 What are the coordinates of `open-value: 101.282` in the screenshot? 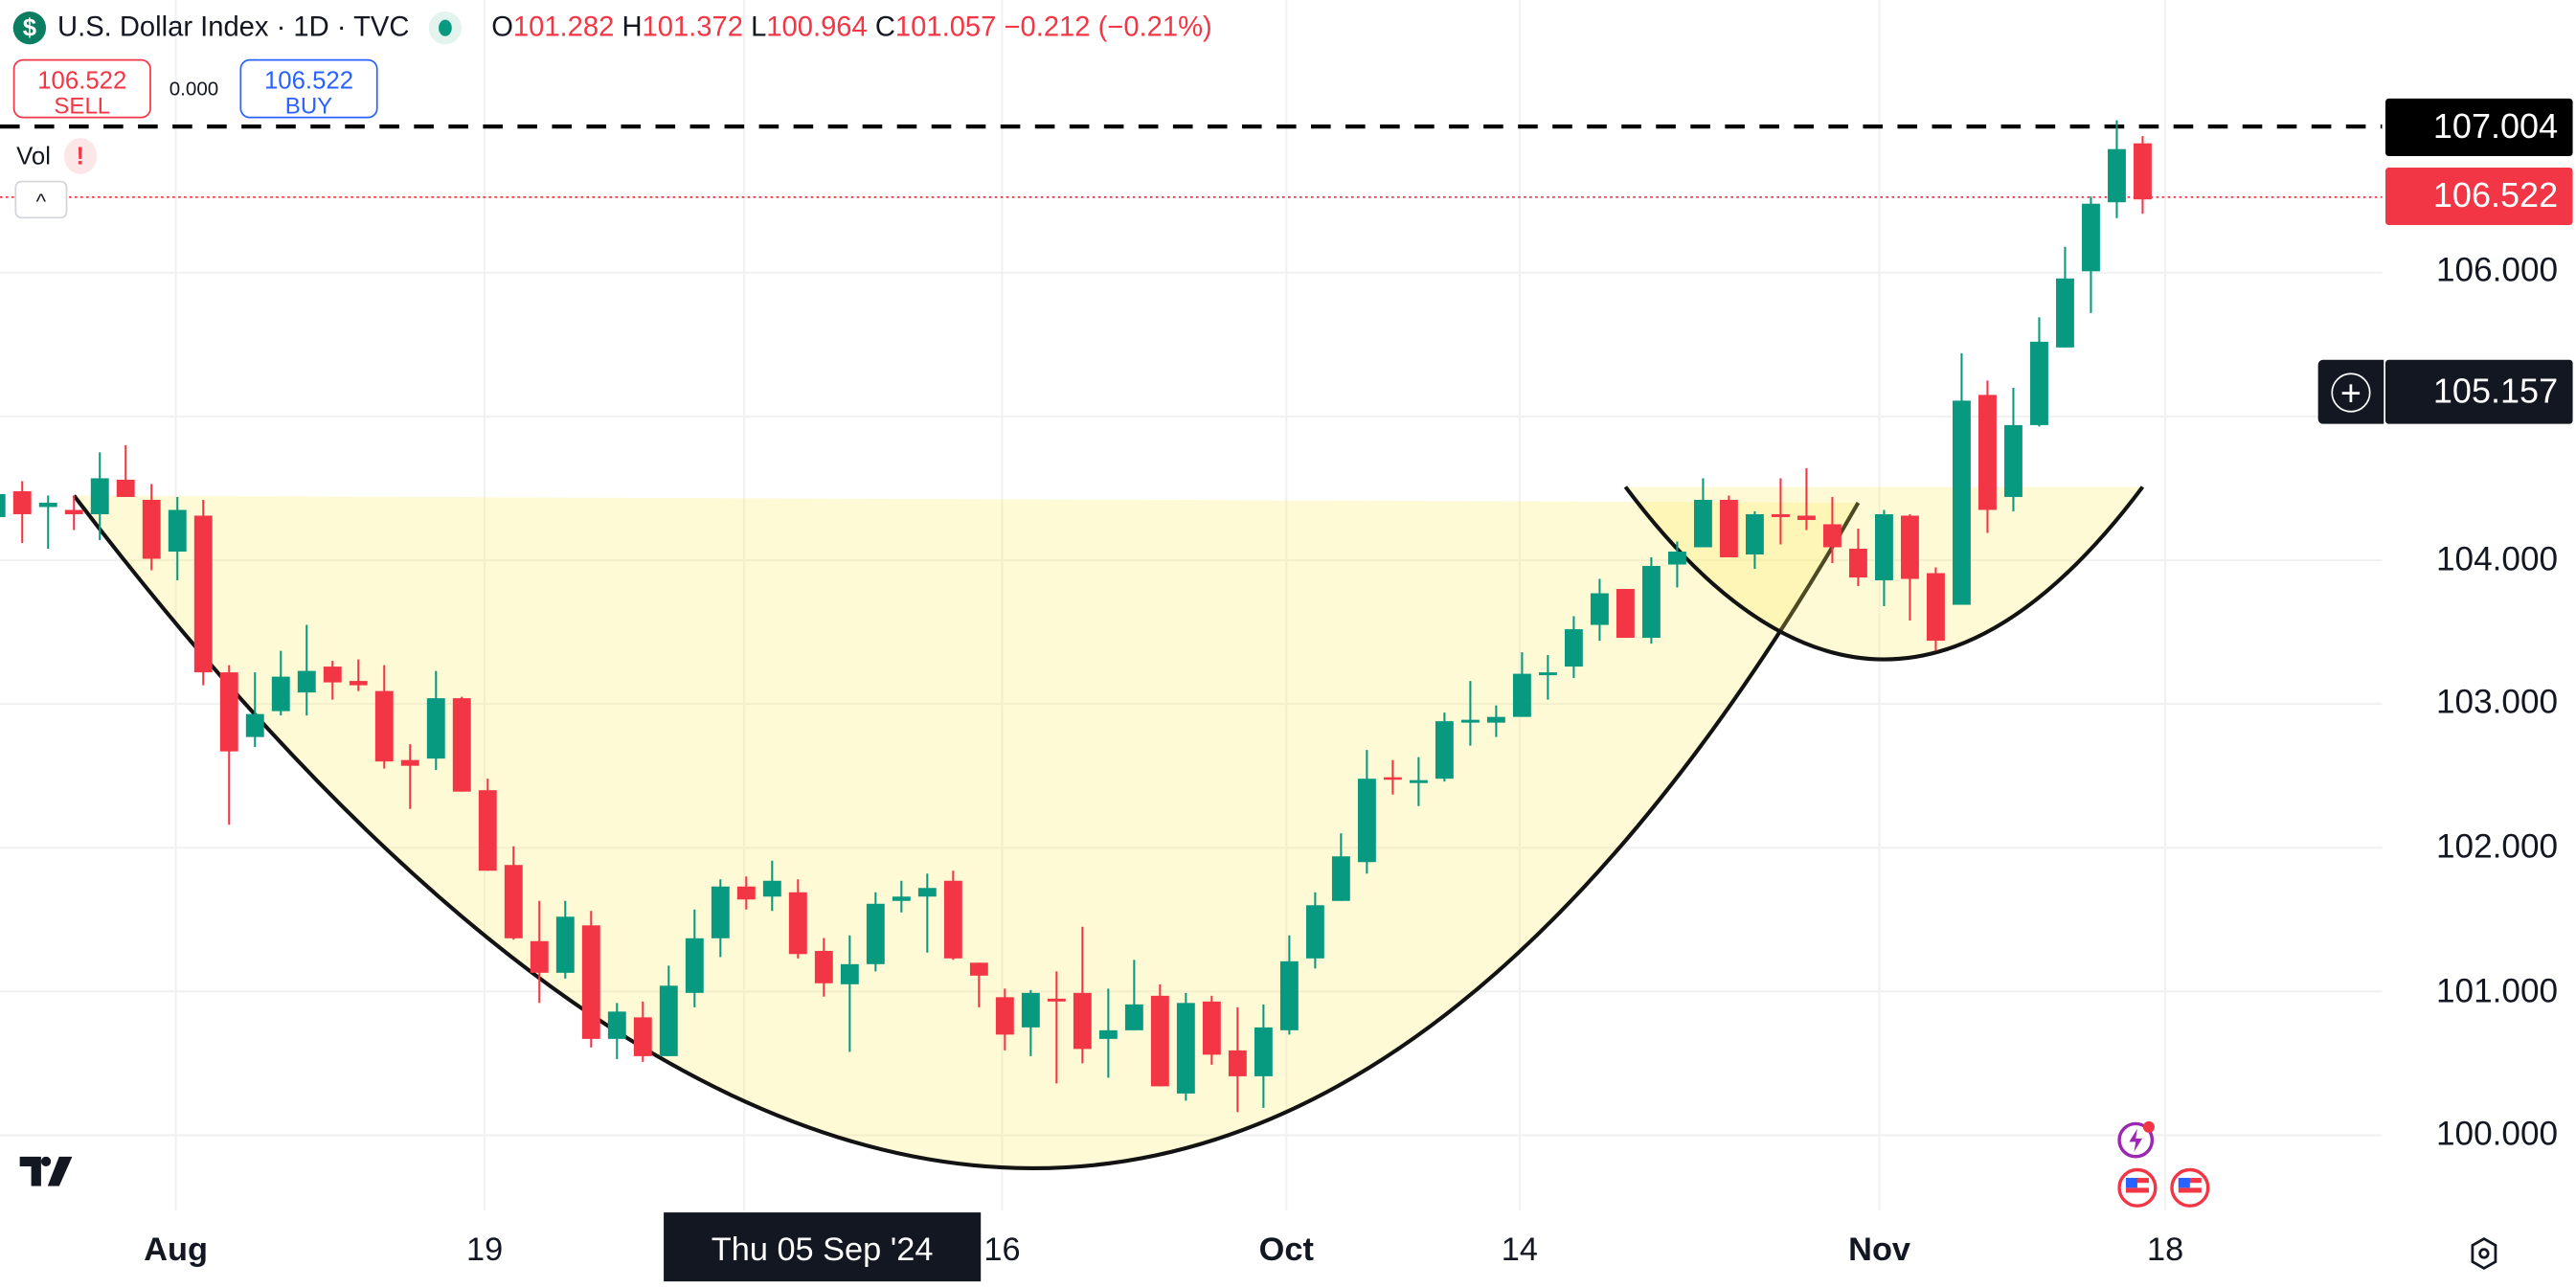 It's located at (563, 27).